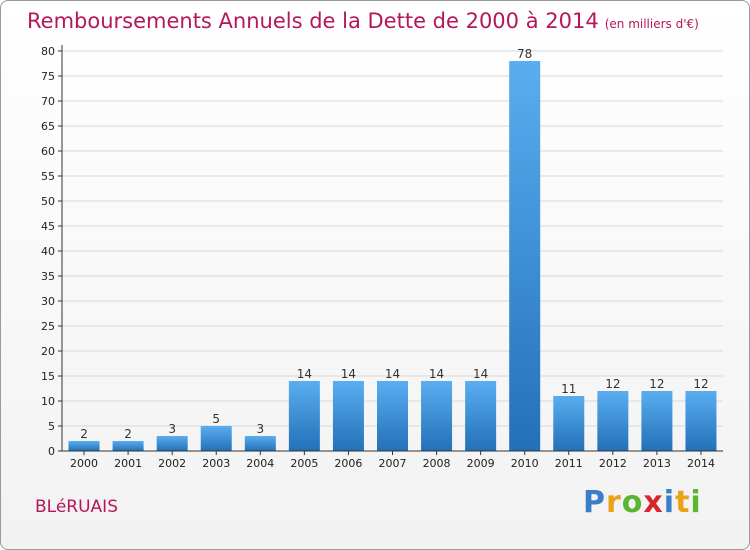 The width and height of the screenshot is (750, 550). What do you see at coordinates (260, 443) in the screenshot?
I see `bar-2004` at bounding box center [260, 443].